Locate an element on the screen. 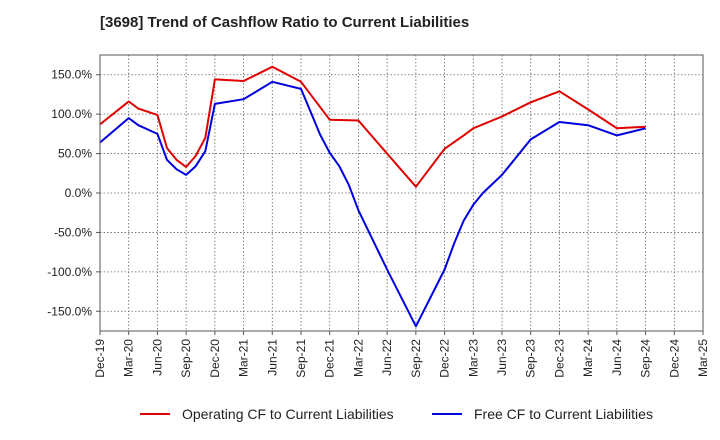 The width and height of the screenshot is (720, 440). legend-label: Operating CF to Current Liabilities is located at coordinates (288, 414).